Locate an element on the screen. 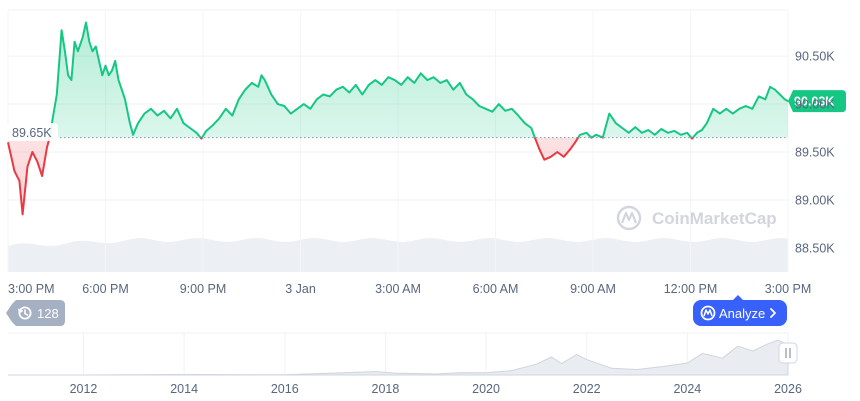 The width and height of the screenshot is (860, 401). coinmarketcap-logo-icon is located at coordinates (629, 218).